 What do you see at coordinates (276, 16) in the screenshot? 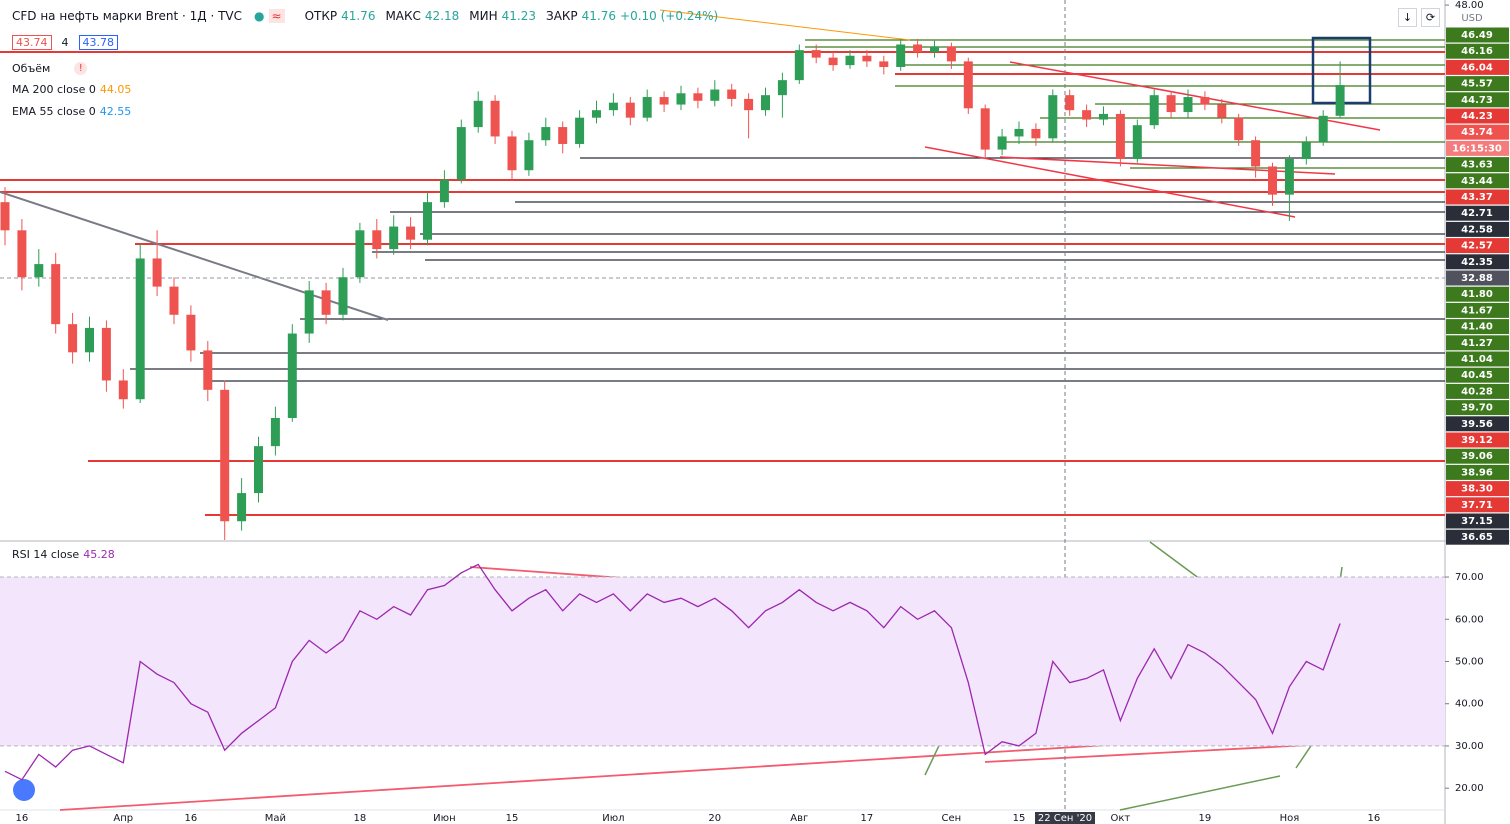
I see `status-icon: ≈` at bounding box center [276, 16].